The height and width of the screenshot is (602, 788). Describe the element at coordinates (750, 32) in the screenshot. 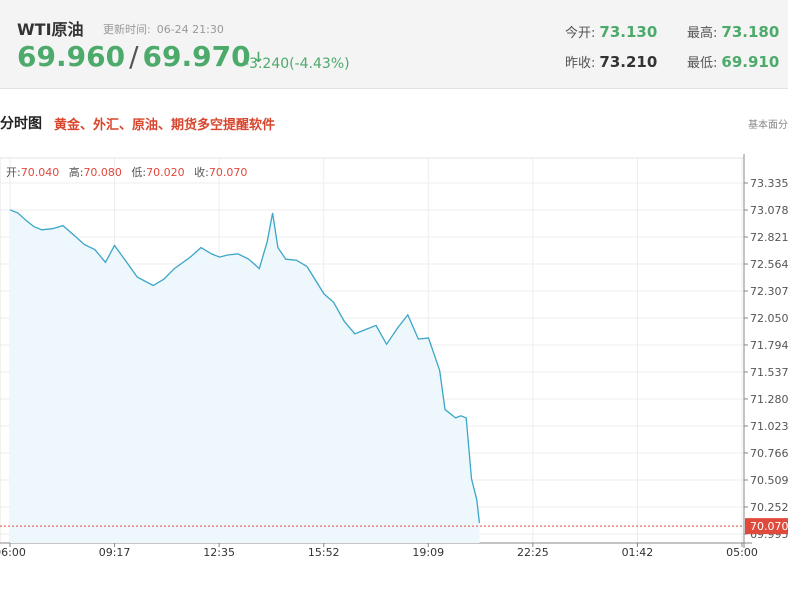

I see `high-value: 73.180` at that location.